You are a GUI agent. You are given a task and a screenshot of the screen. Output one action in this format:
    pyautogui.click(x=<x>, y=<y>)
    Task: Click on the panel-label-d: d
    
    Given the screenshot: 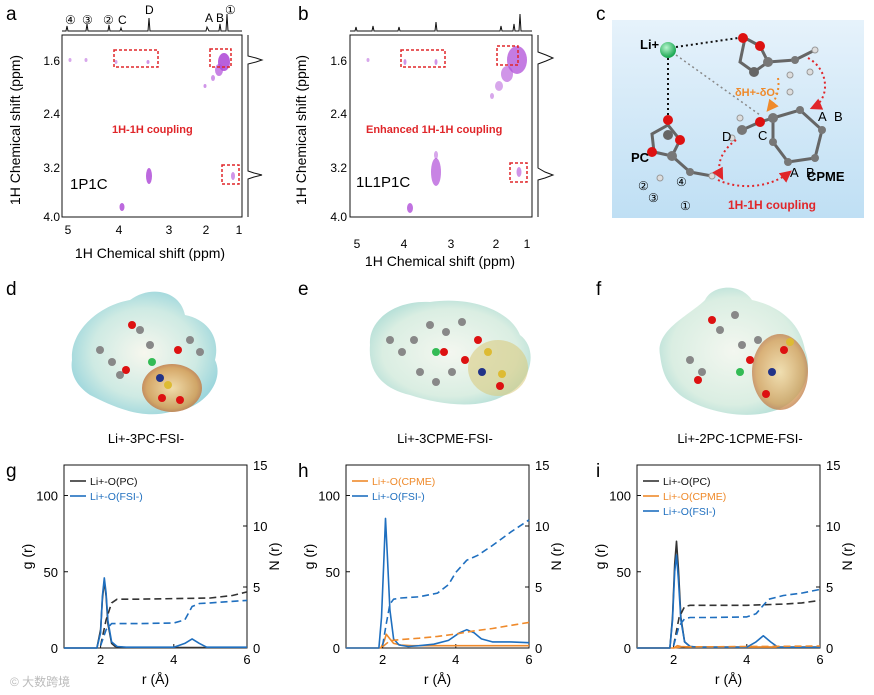 What is the action you would take?
    pyautogui.click(x=11, y=289)
    